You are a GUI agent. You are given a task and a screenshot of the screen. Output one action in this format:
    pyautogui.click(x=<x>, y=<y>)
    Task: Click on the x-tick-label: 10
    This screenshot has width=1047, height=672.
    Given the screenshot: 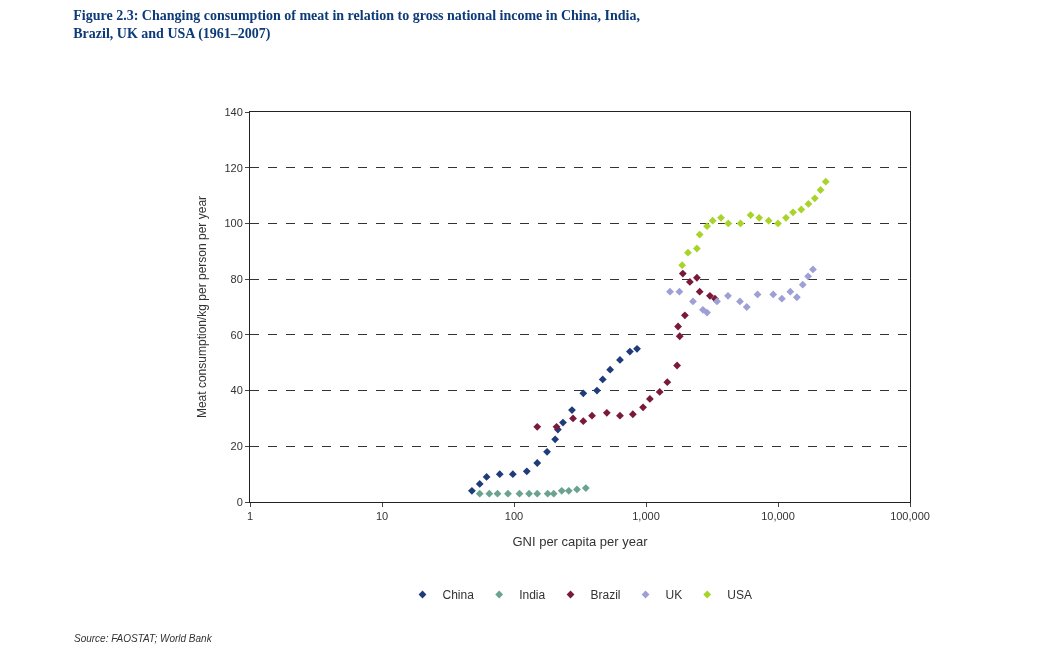 What is the action you would take?
    pyautogui.click(x=382, y=516)
    